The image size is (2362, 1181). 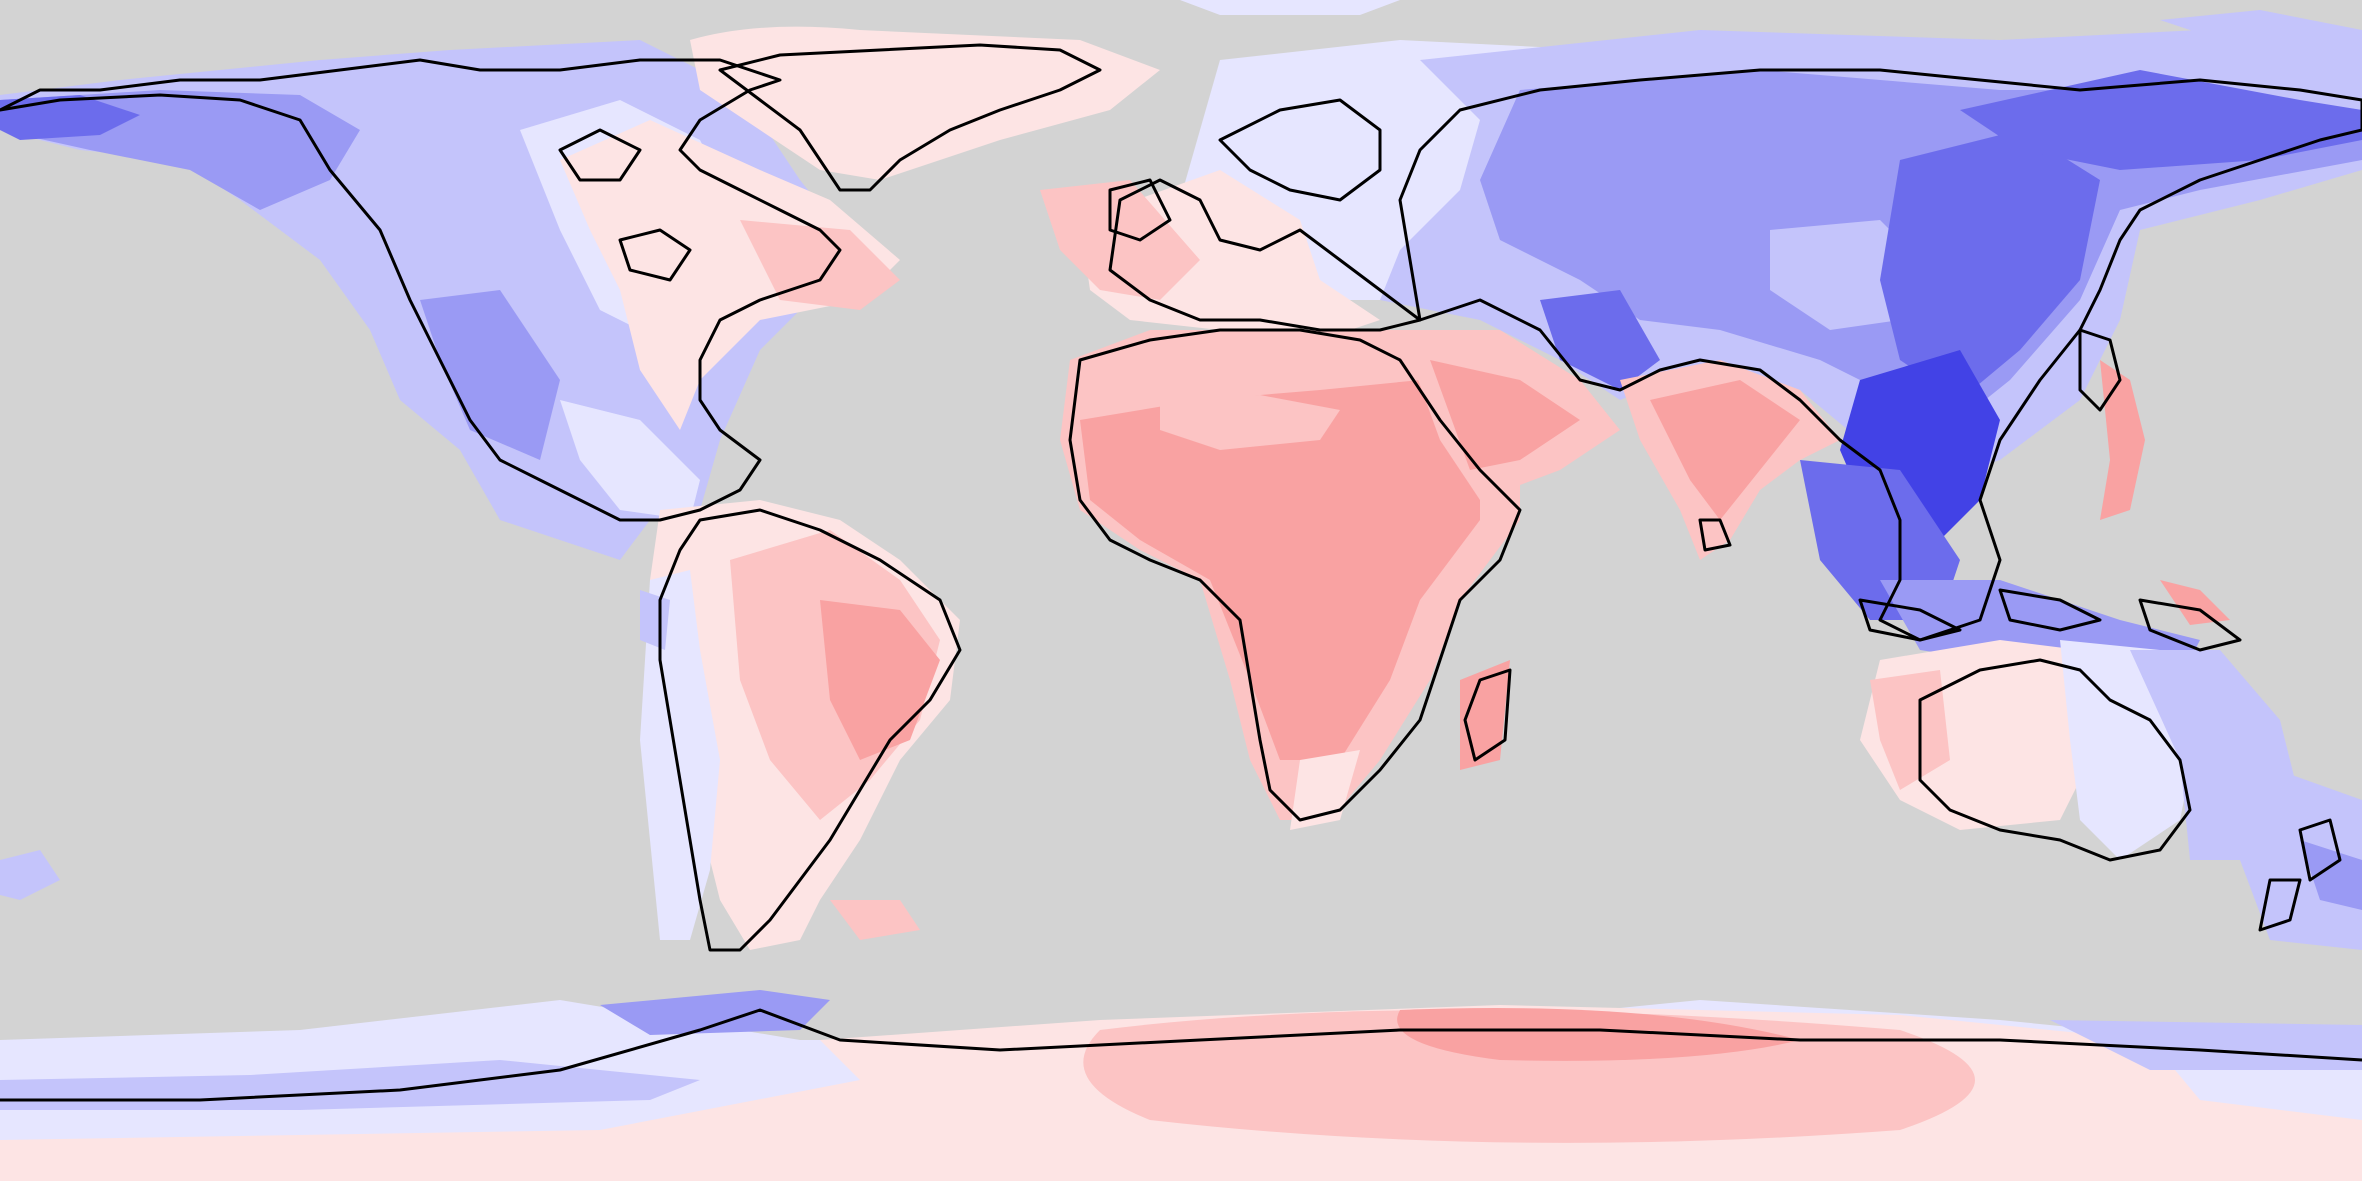 I want to click on africa-region, so click(x=1340, y=580).